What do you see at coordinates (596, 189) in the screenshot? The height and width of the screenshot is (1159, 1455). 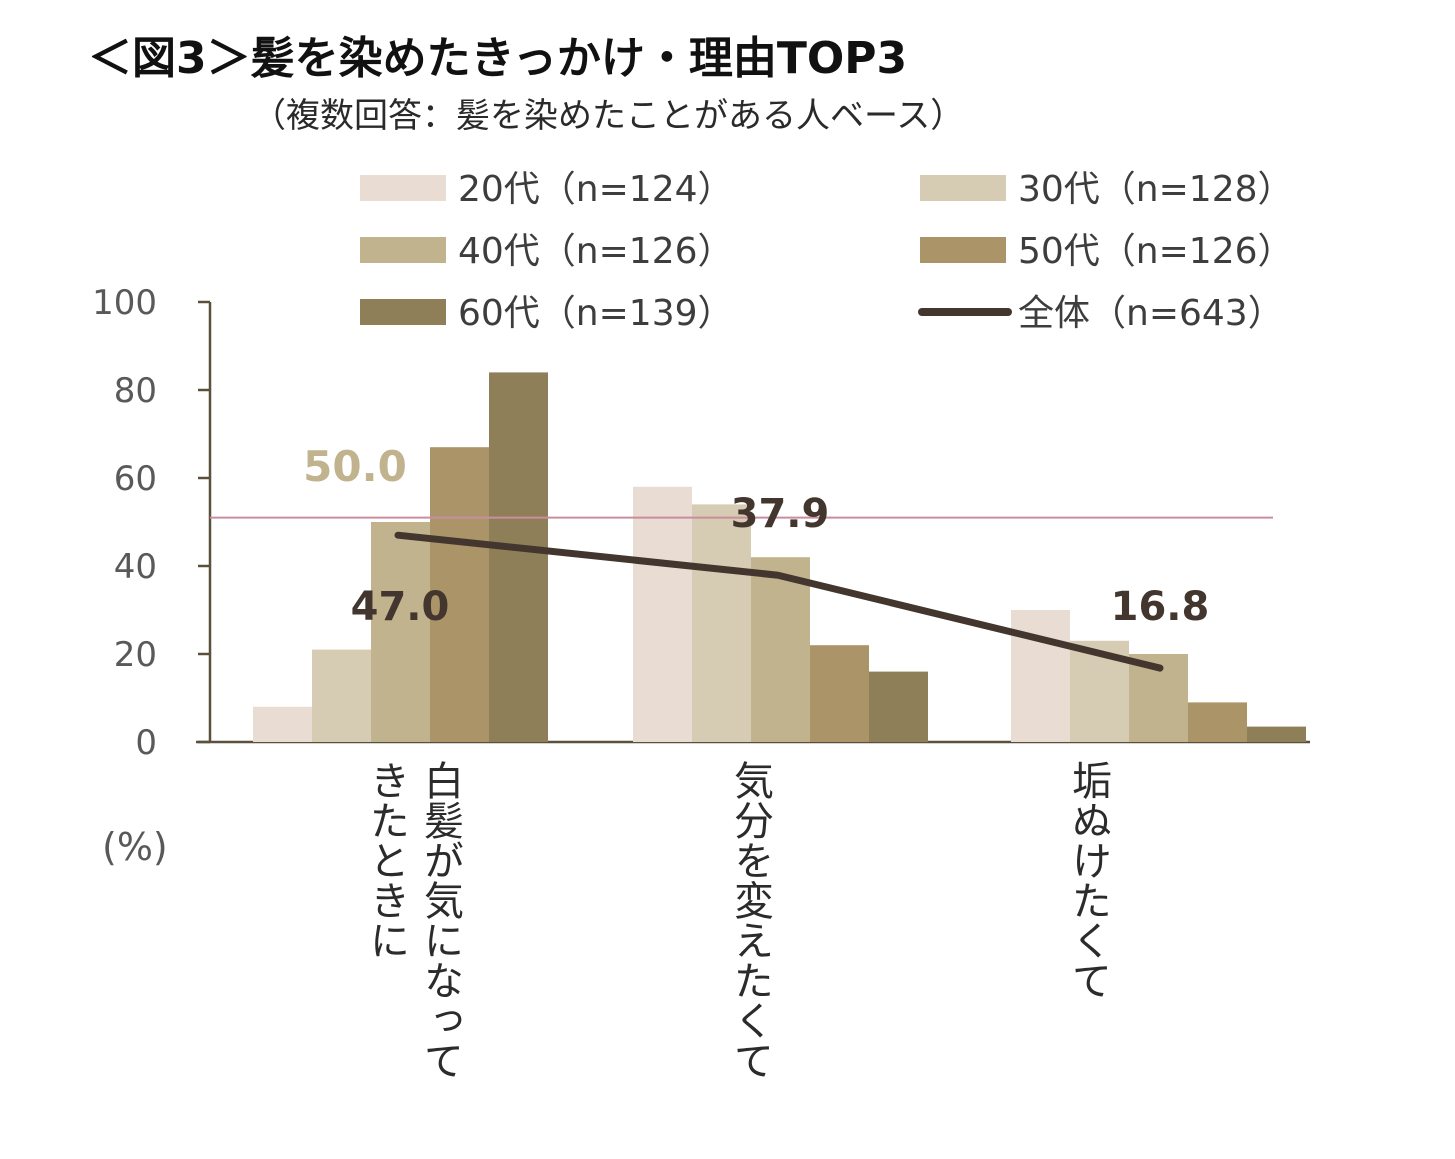 I see `legend-label: 20代（n=124）` at bounding box center [596, 189].